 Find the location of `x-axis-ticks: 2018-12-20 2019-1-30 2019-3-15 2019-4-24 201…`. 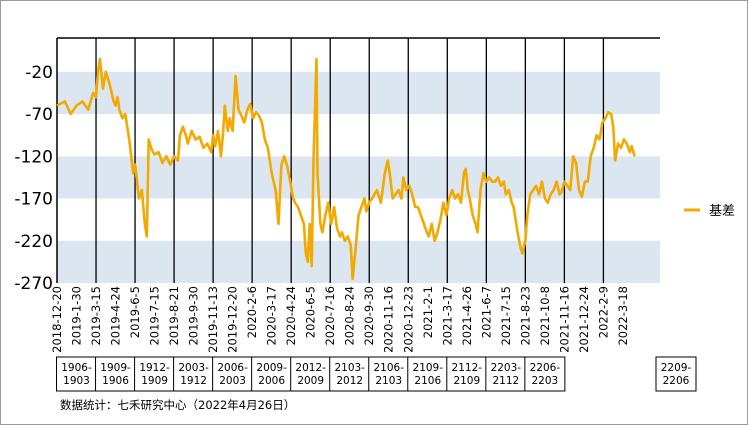

x-axis-ticks: 2018-12-20 2019-1-30 2019-3-15 2019-4-24 201… is located at coordinates (340, 319).